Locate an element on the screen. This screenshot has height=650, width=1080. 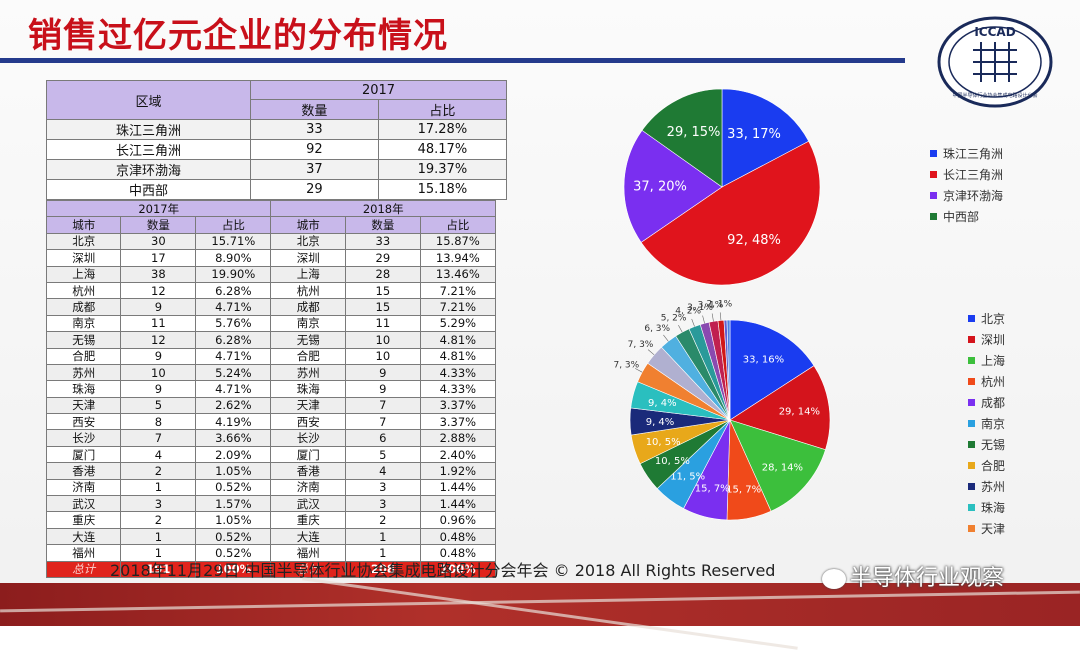
count-cell: 8 is located at coordinates (158, 422).